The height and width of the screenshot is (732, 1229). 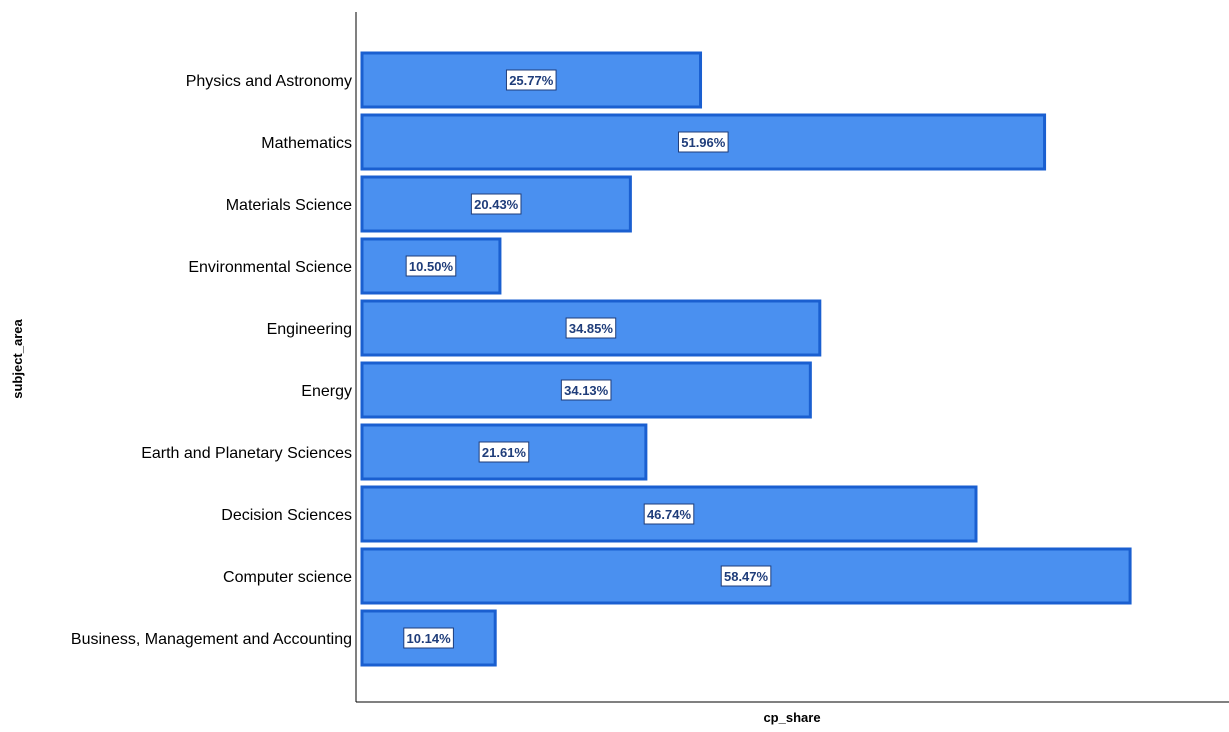 I want to click on data-label-text: 20.43%, so click(x=496, y=204).